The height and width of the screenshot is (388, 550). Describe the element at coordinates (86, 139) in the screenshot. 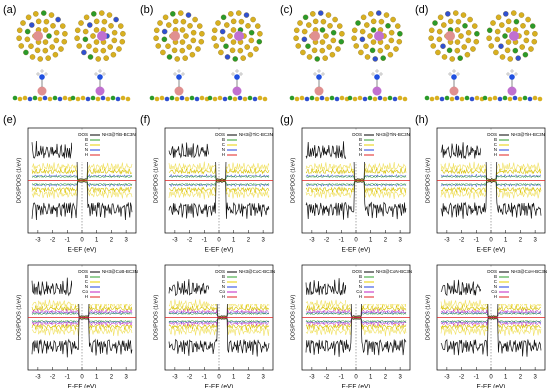

I see `legend-label: B` at that location.